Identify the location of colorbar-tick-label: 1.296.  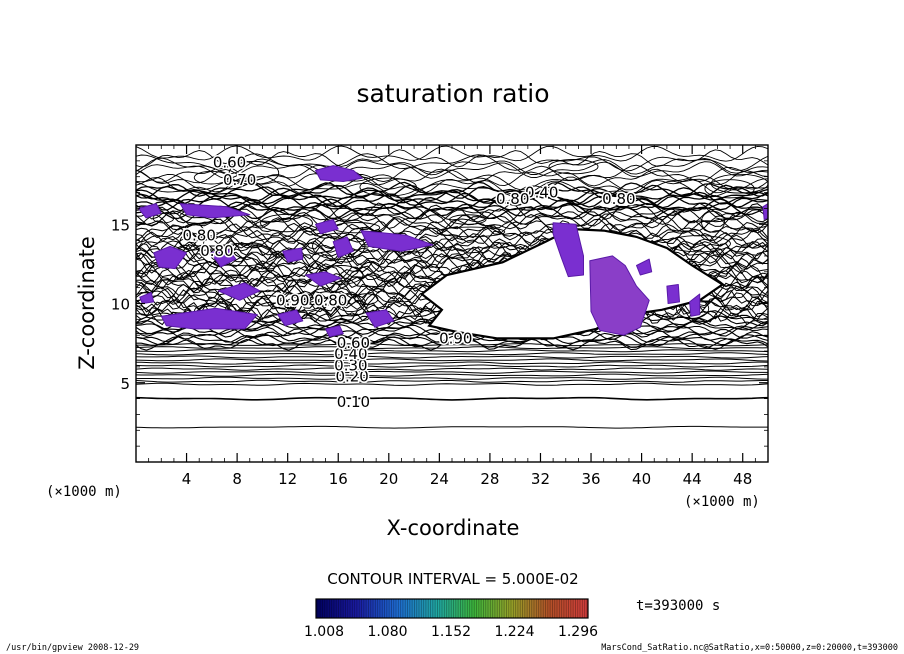
(578, 632).